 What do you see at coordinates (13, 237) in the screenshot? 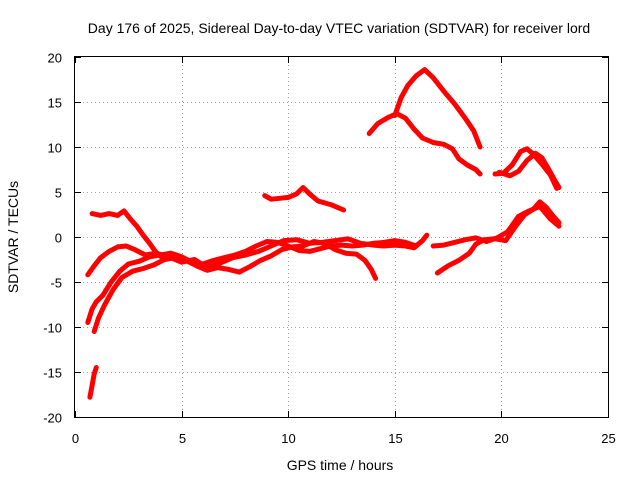
I see `y-axis-label: SDTVAR / TECUs` at bounding box center [13, 237].